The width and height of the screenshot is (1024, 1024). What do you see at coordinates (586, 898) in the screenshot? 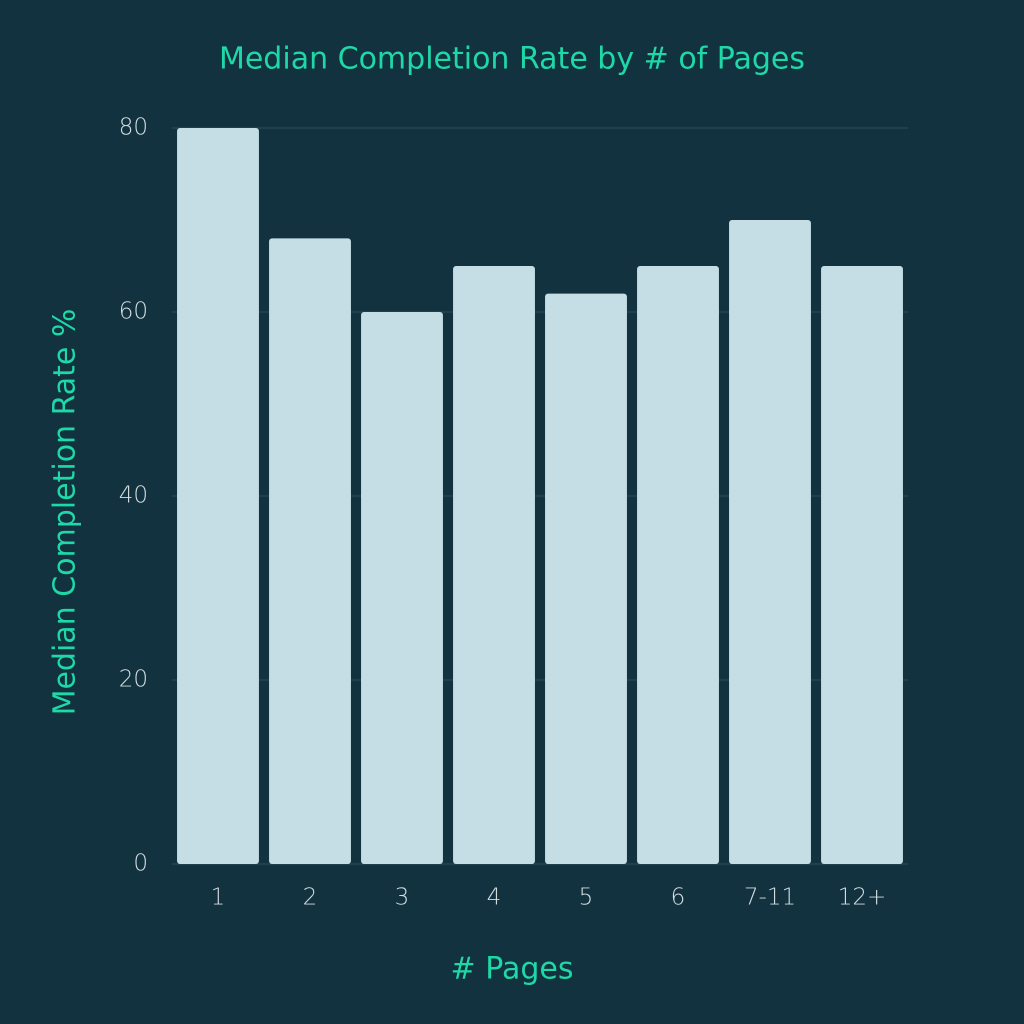
I see `x-tick-label: 5` at bounding box center [586, 898].